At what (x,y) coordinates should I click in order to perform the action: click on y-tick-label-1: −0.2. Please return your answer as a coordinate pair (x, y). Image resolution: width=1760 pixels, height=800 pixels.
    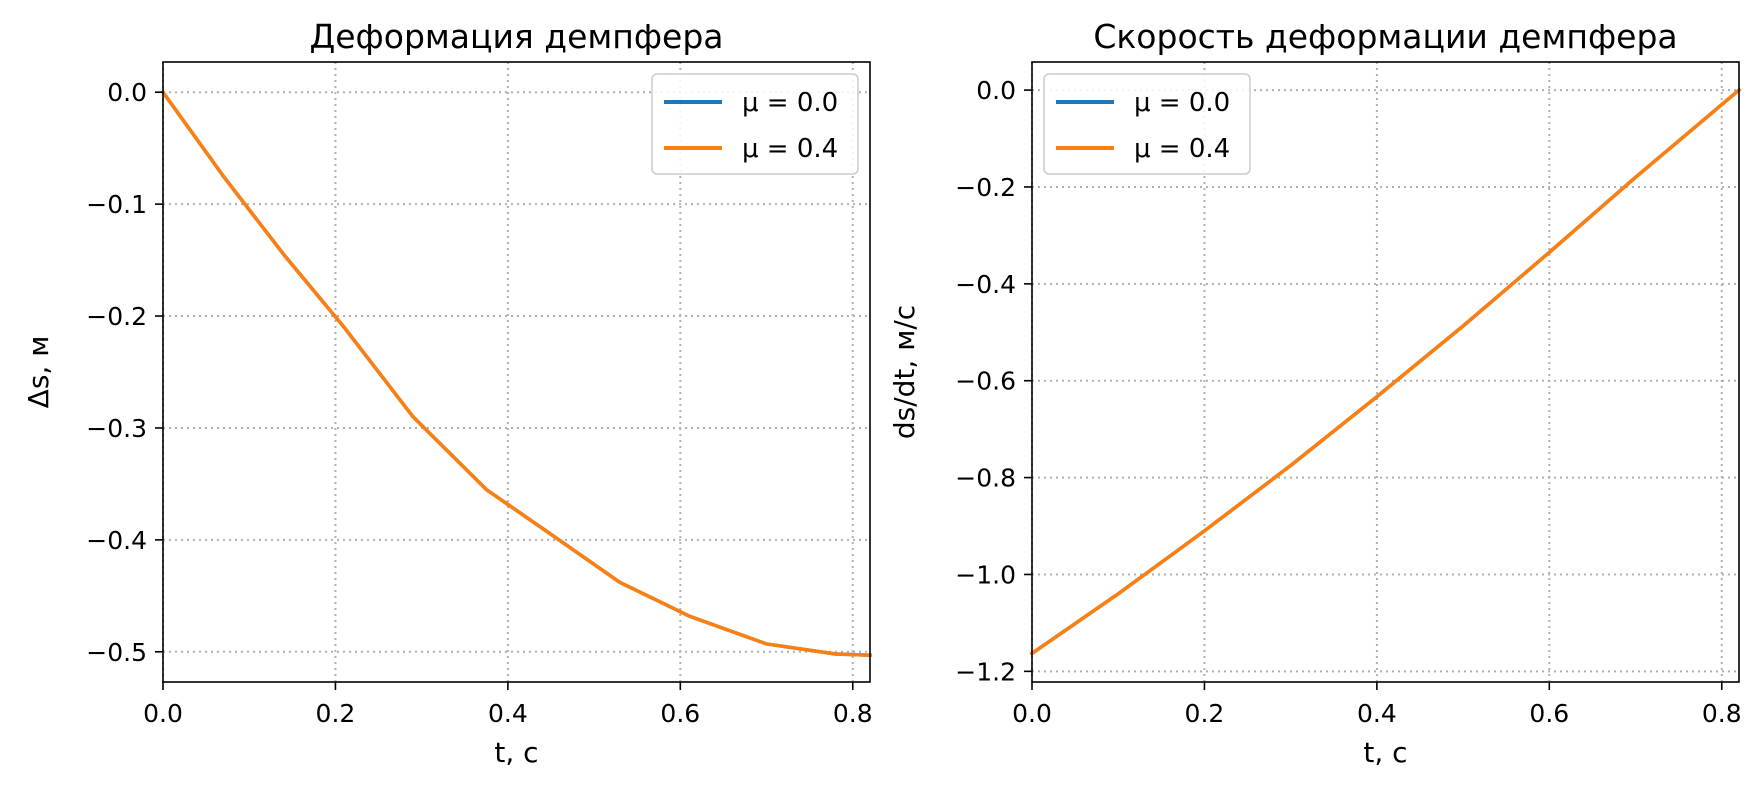
    Looking at the image, I should click on (985, 187).